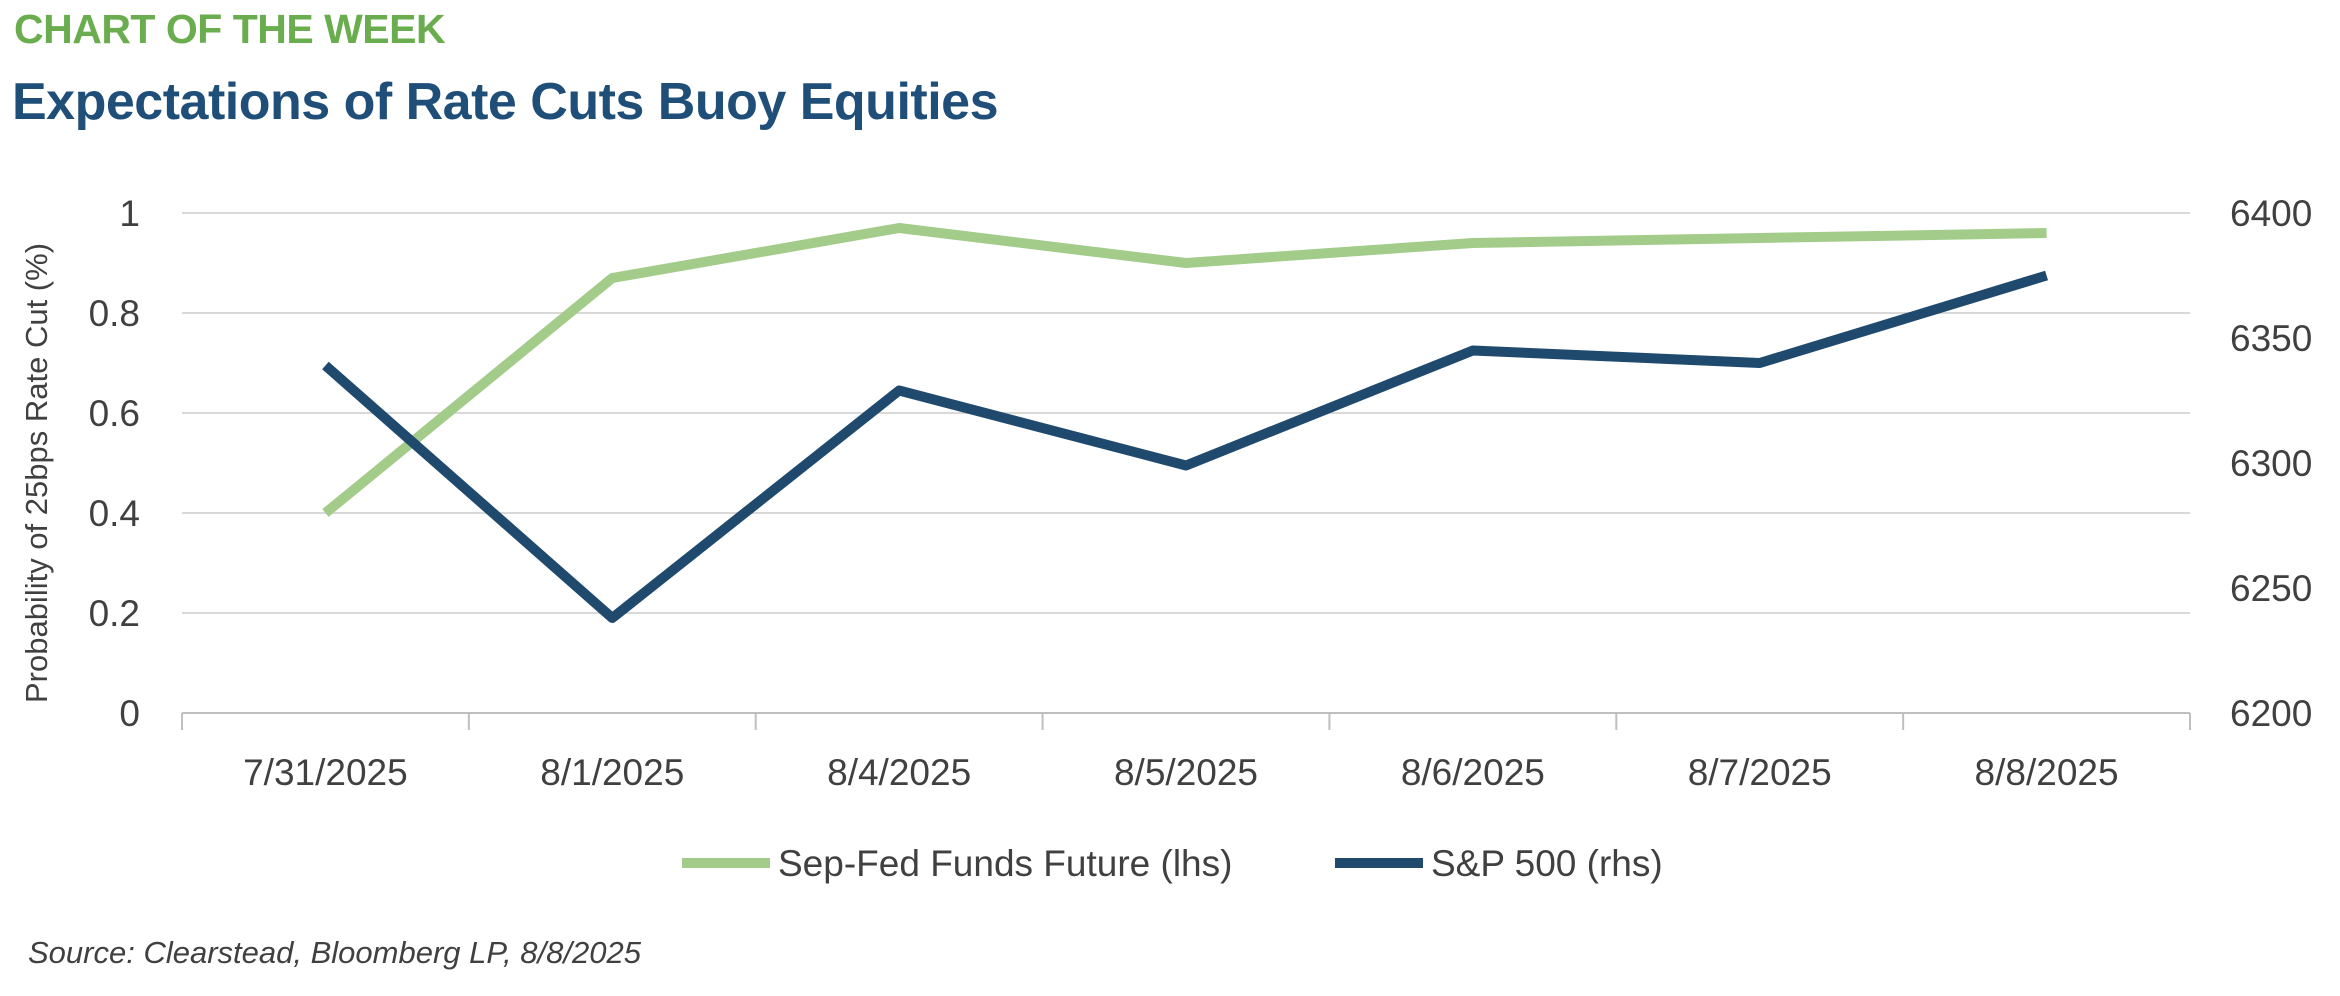 Image resolution: width=2340 pixels, height=996 pixels. What do you see at coordinates (114, 313) in the screenshot?
I see `y-left-tick-label: 0.8` at bounding box center [114, 313].